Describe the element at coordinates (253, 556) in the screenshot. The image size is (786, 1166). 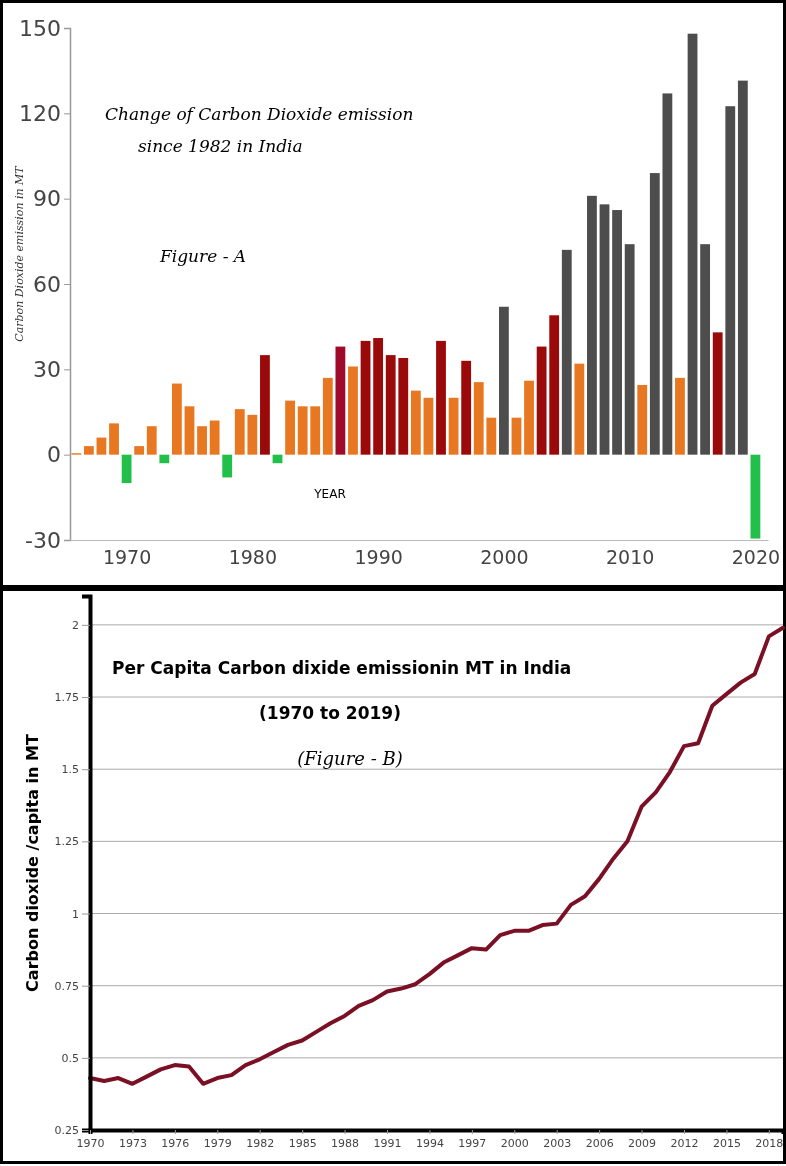
I see `x-tick-label: 1980` at that location.